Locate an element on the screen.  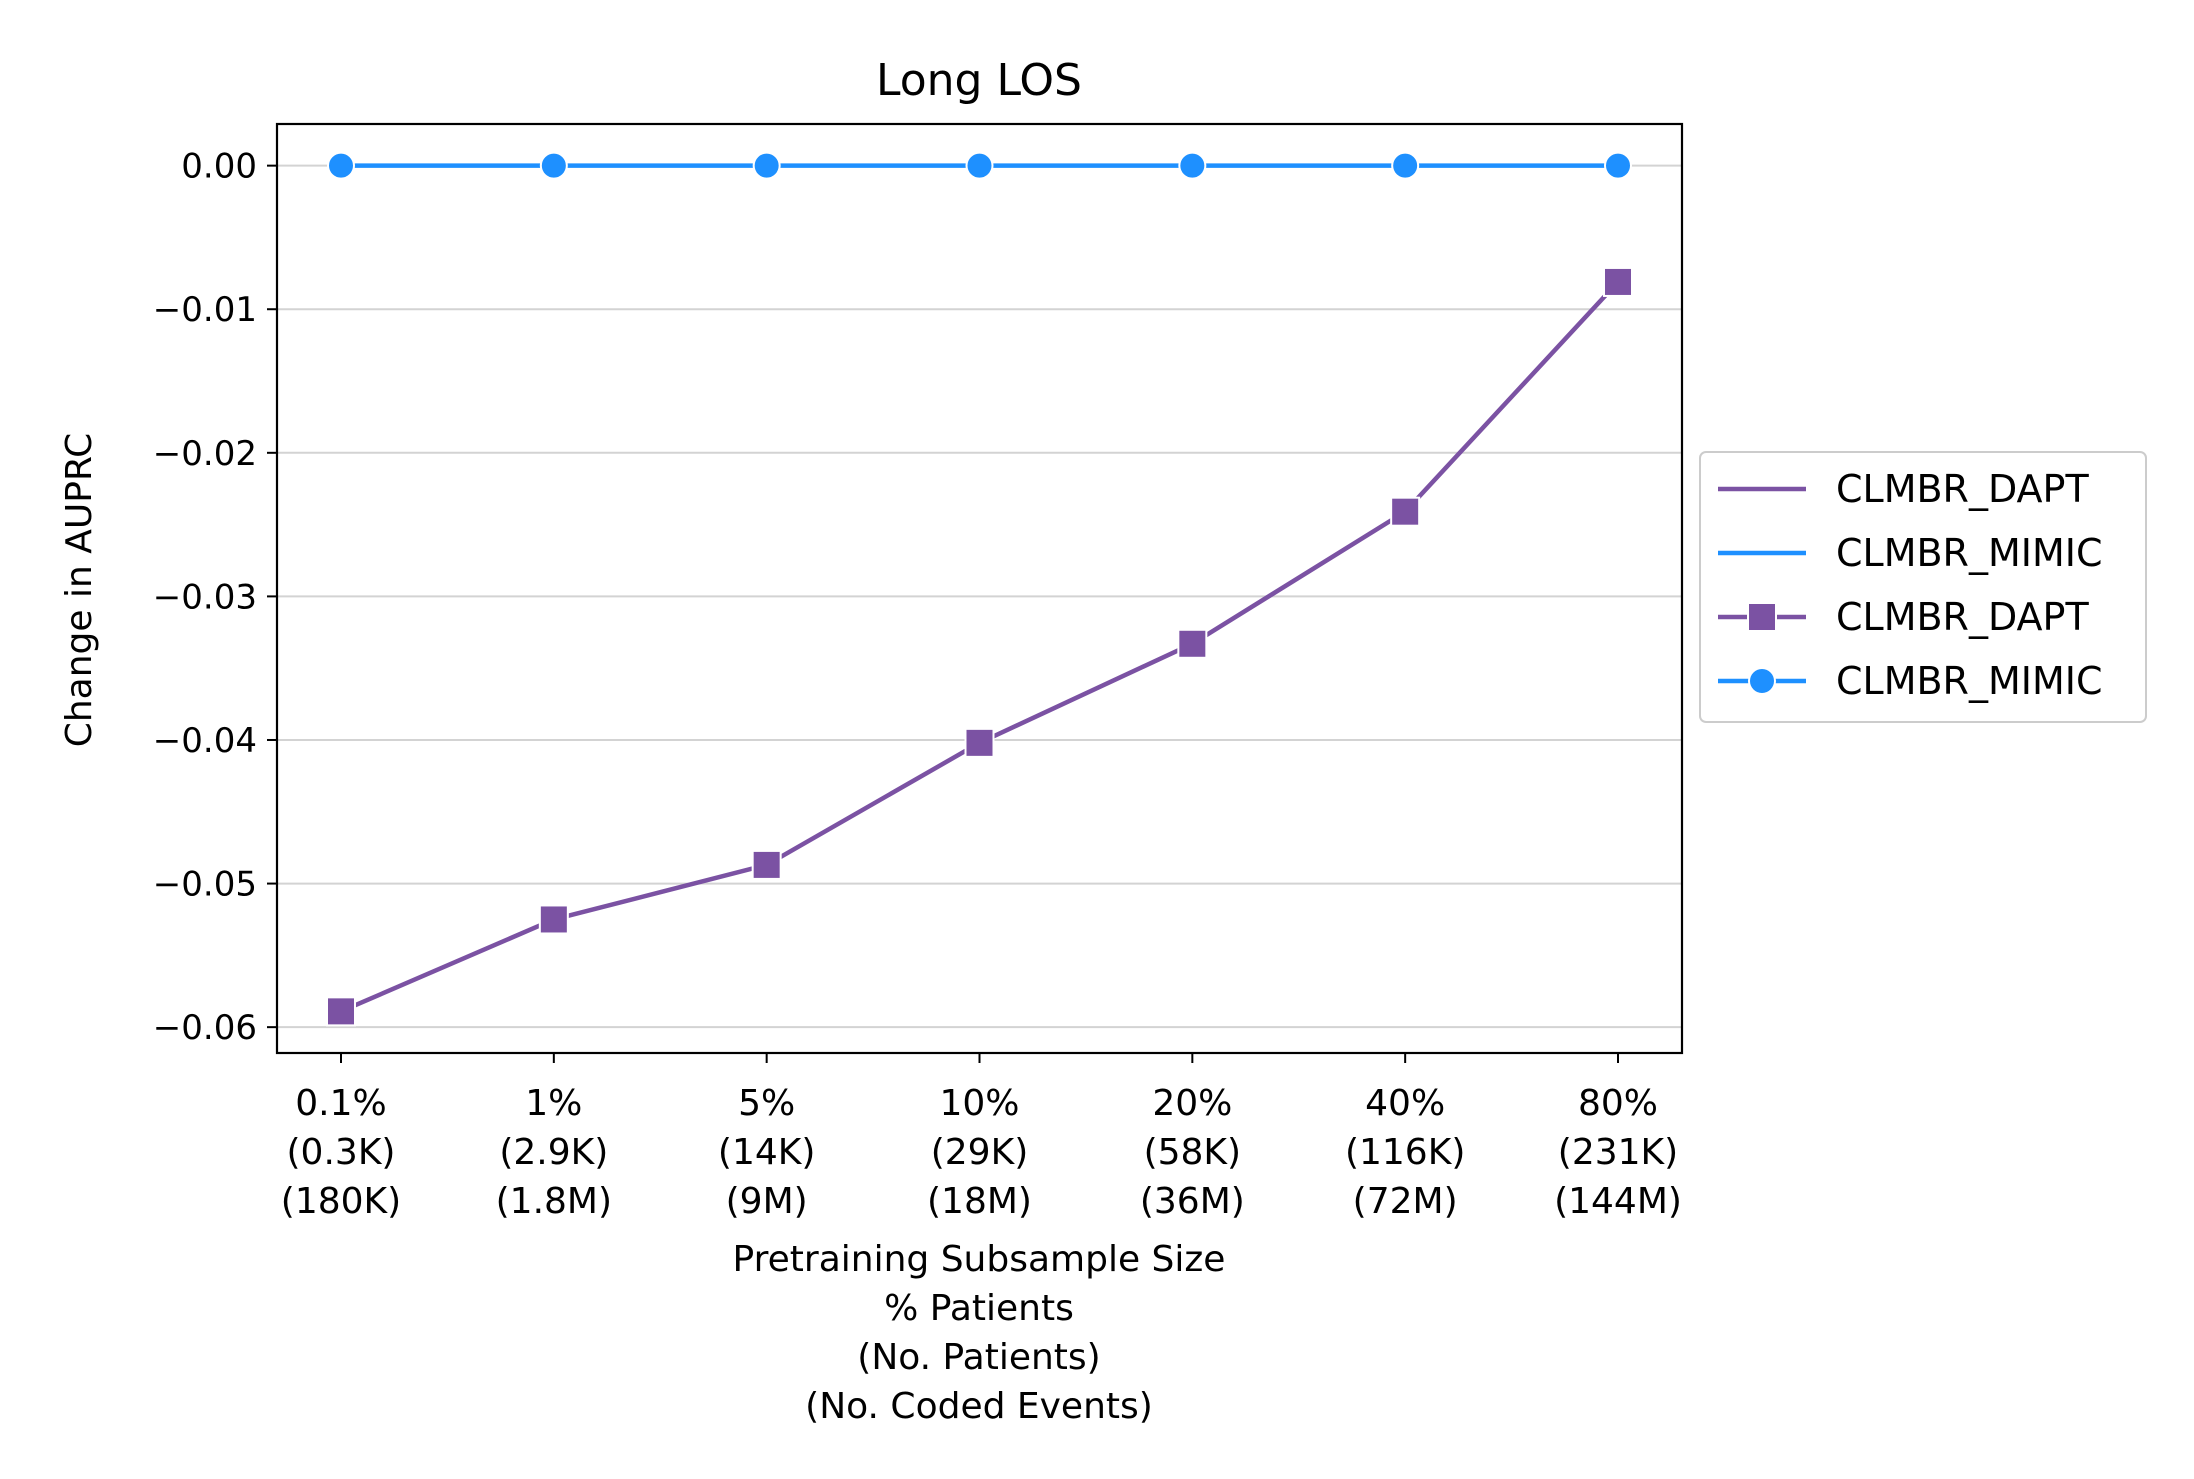
x-tick-label: (36M) is located at coordinates (1192, 1201).